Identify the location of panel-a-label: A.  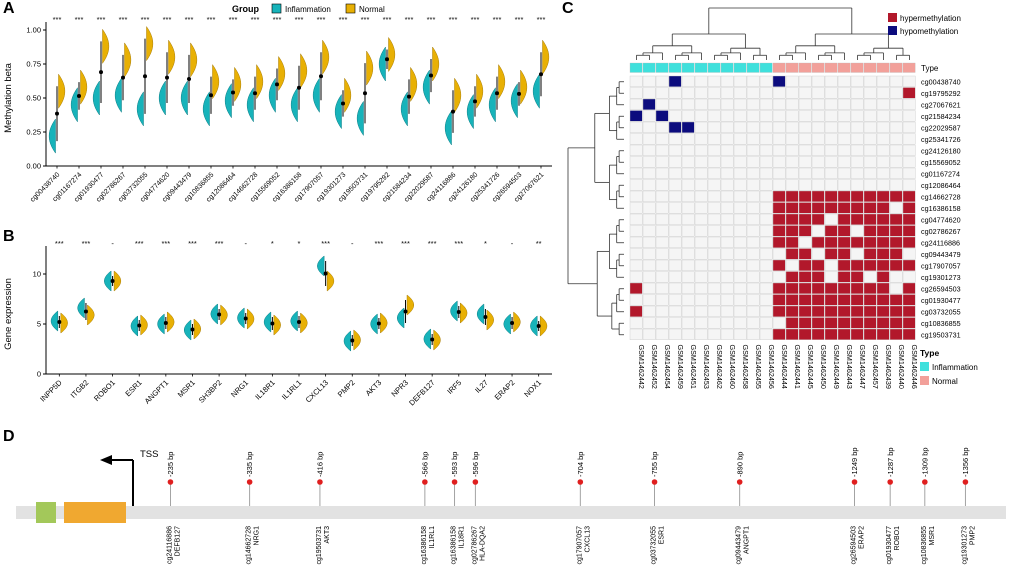
(9, 8).